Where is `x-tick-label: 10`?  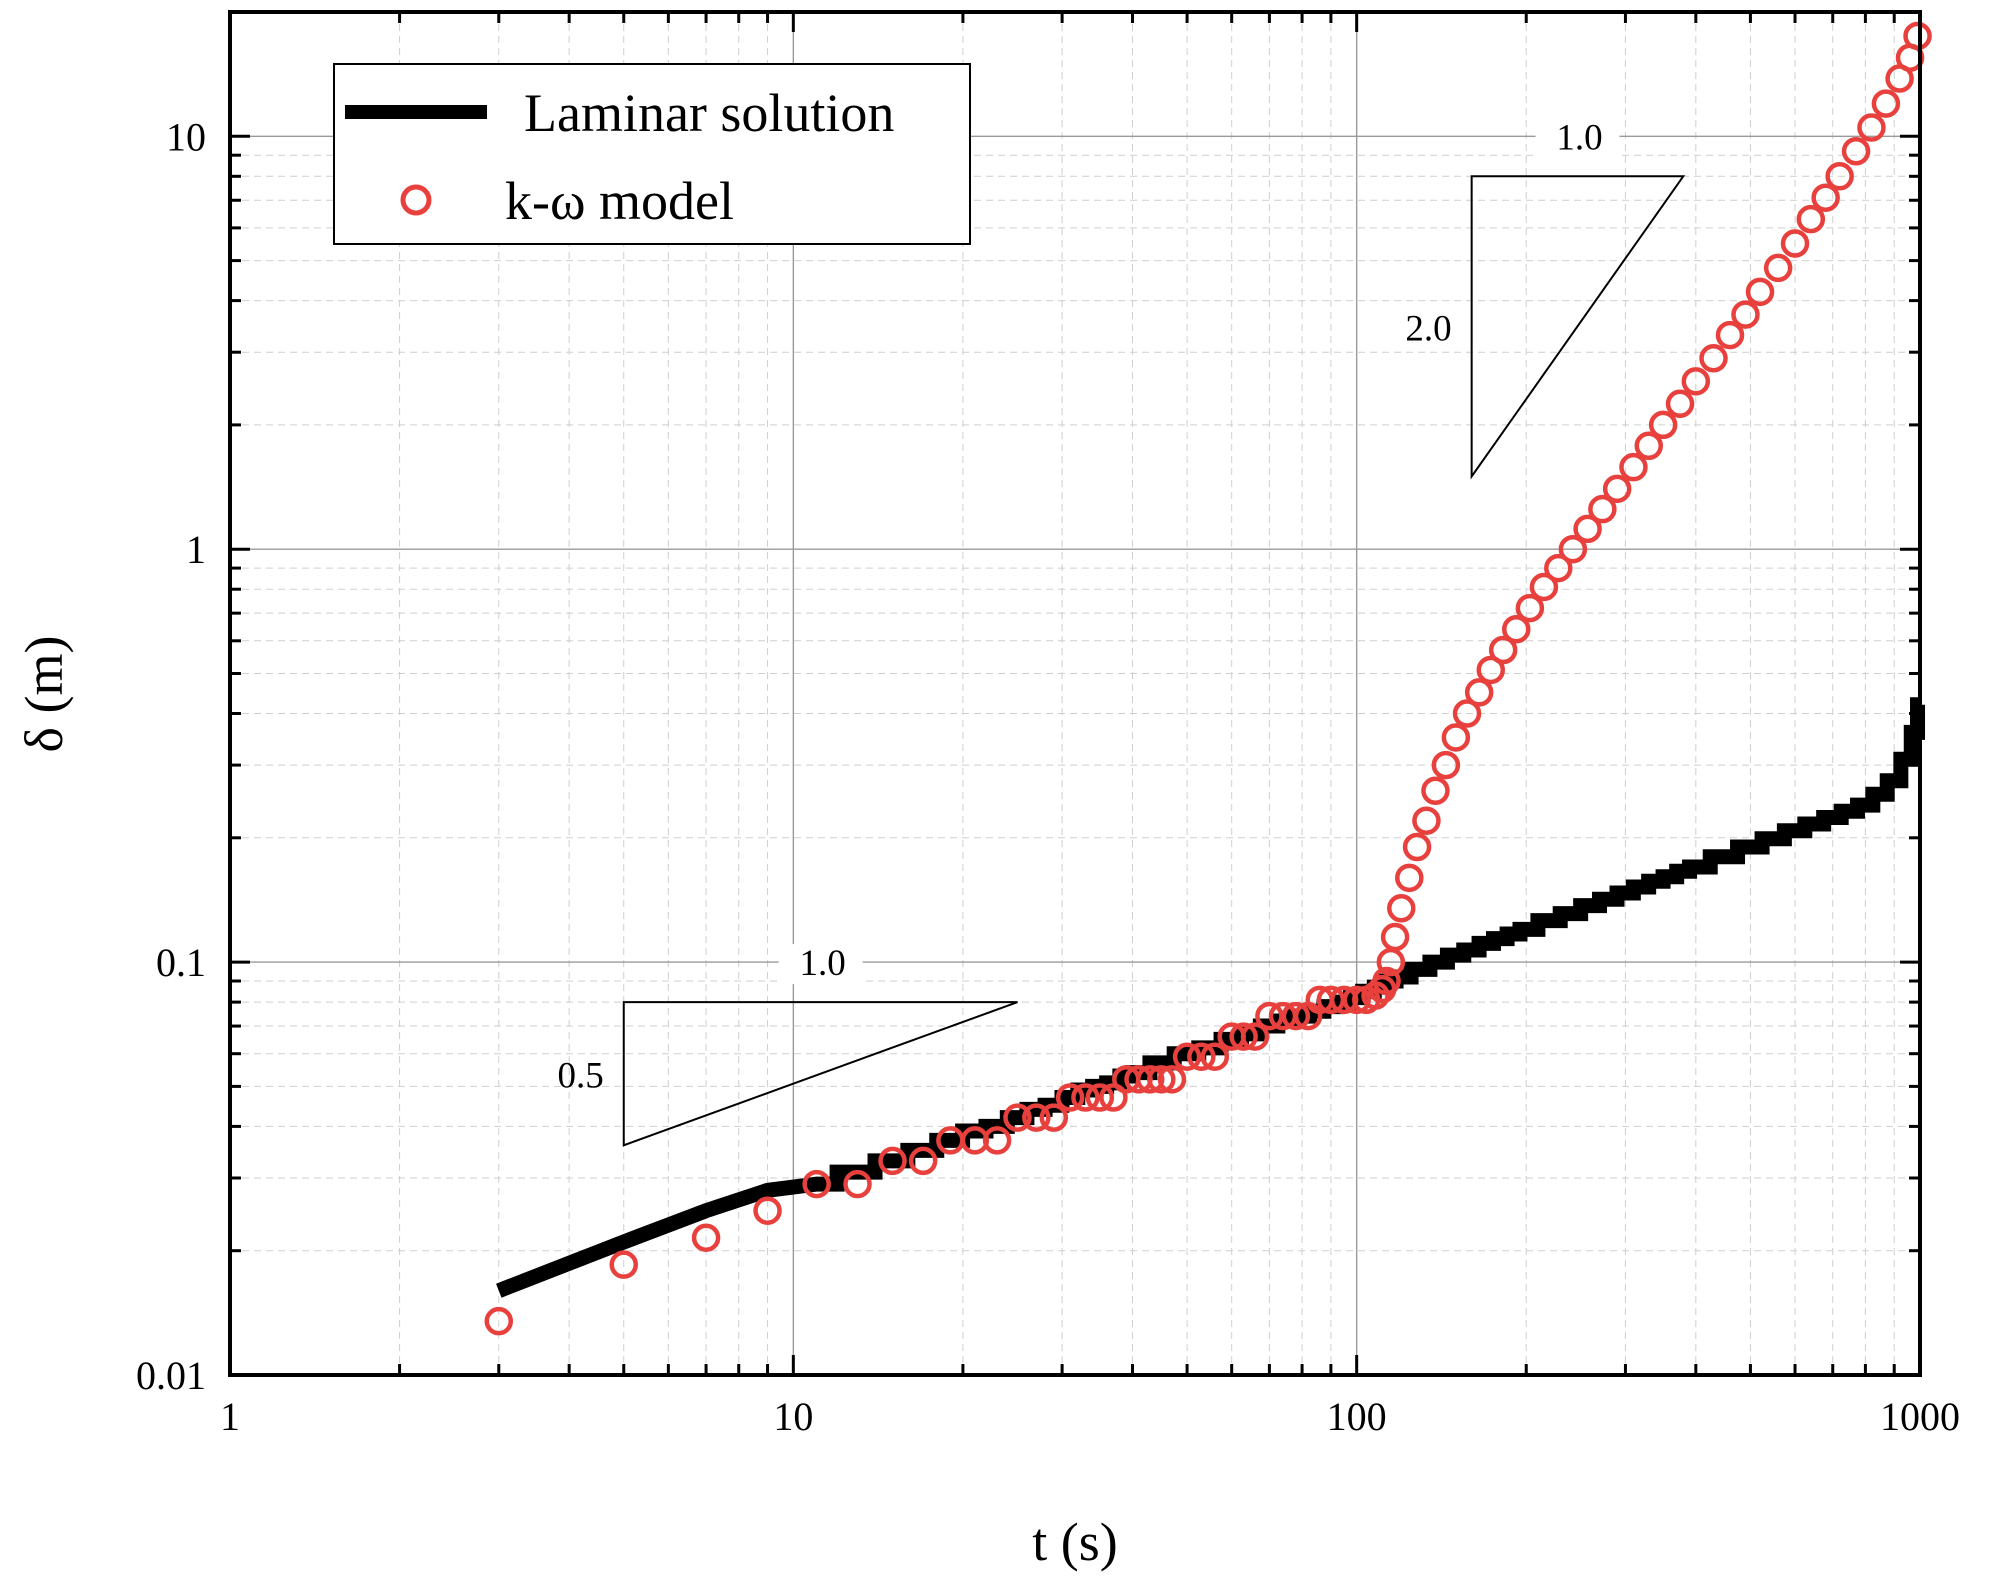
x-tick-label: 10 is located at coordinates (793, 1416).